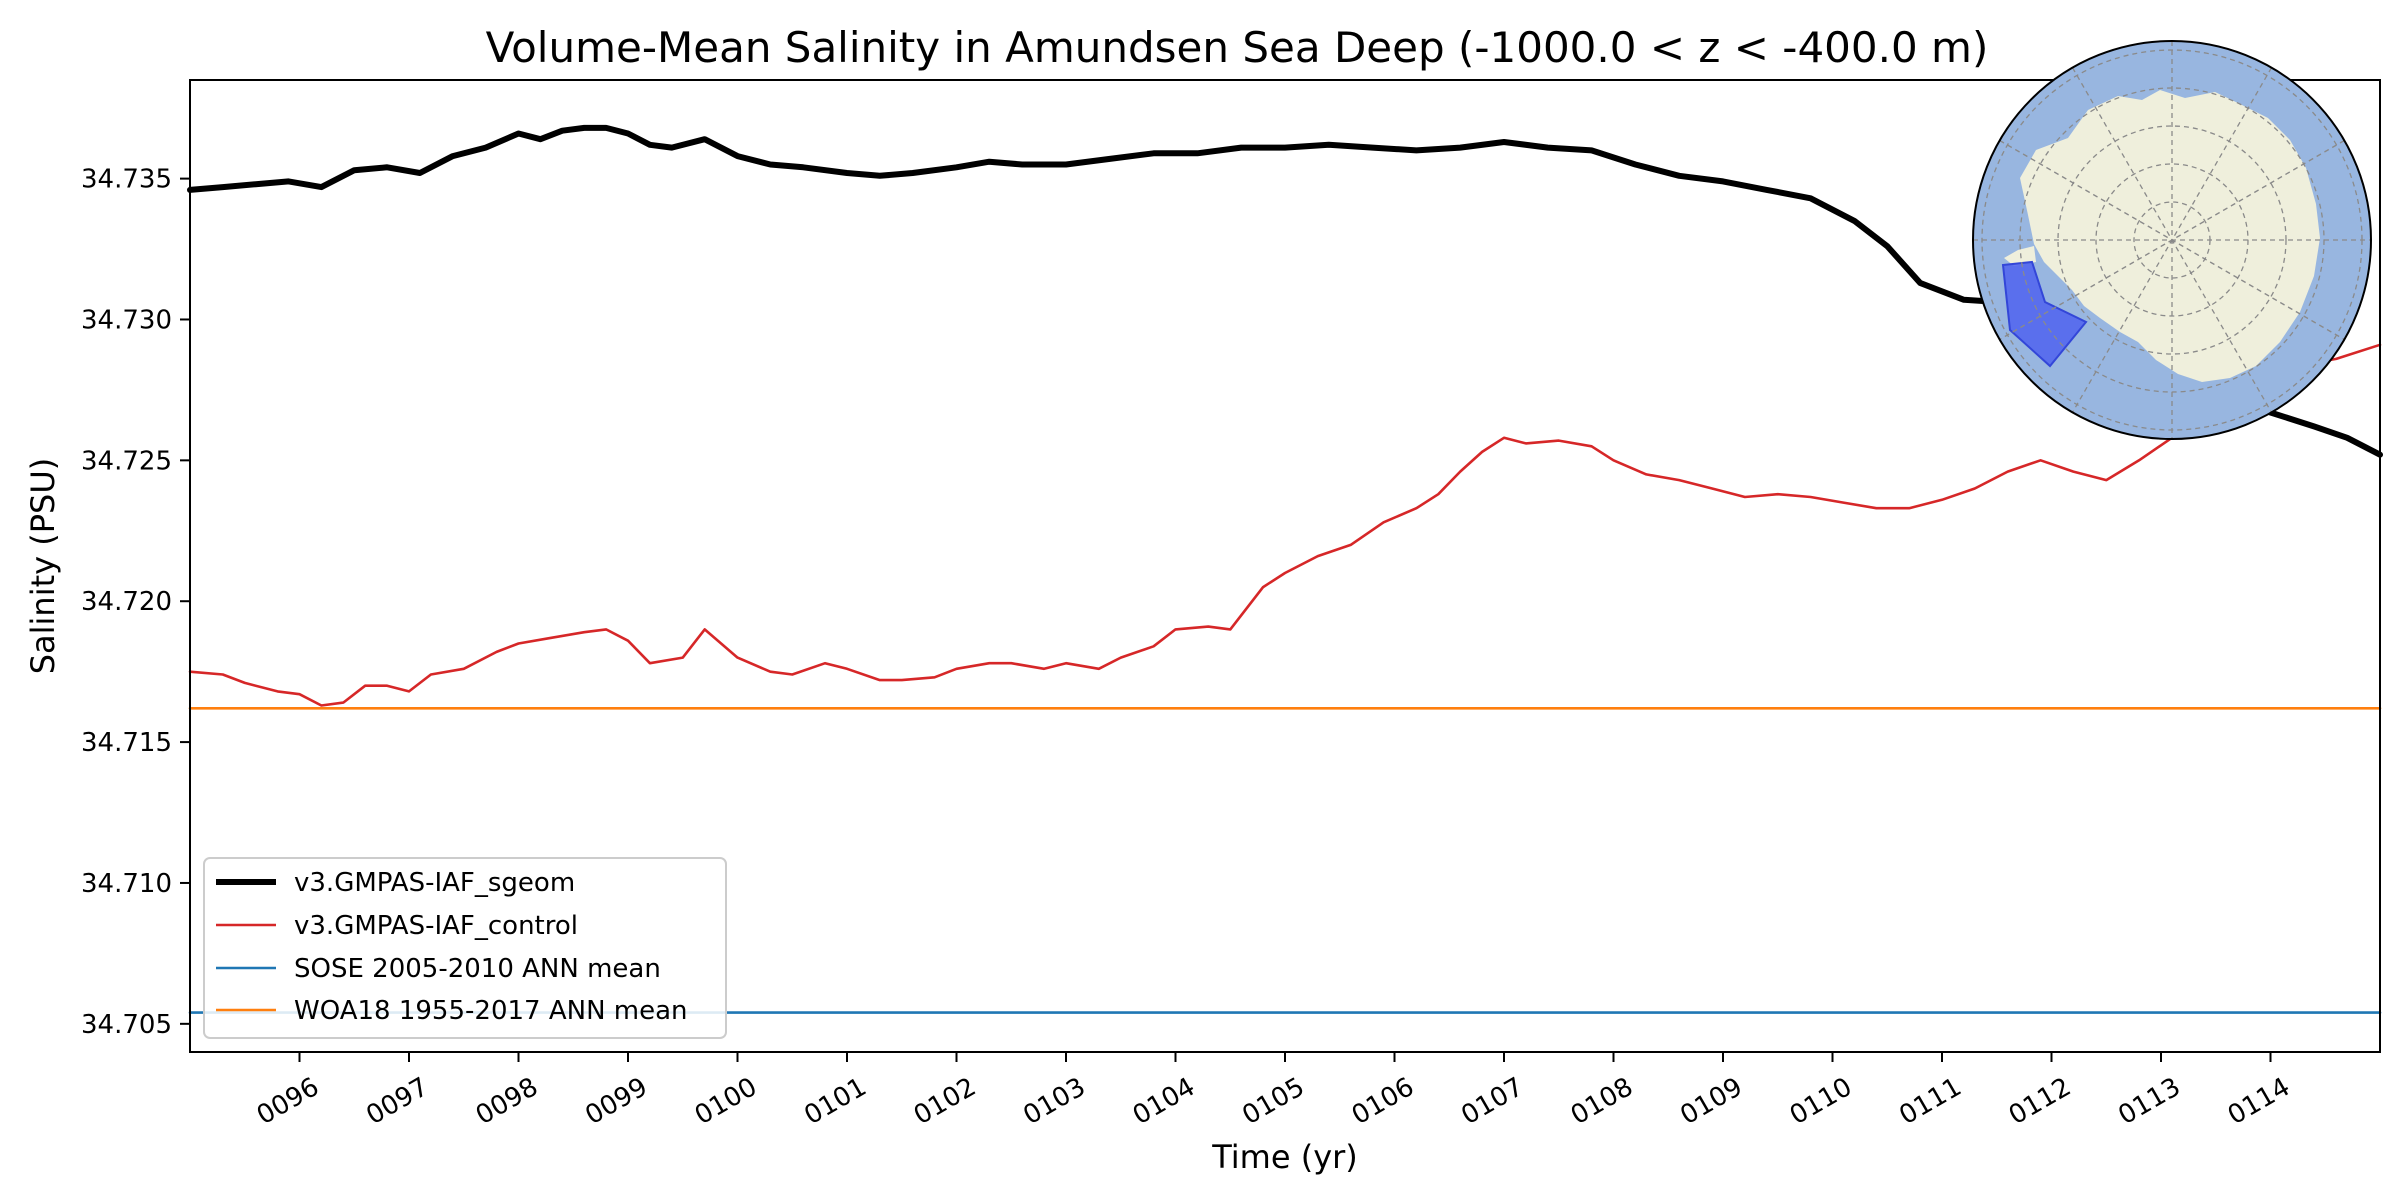 This screenshot has width=2400, height=1200. I want to click on x-tick-label: 0114, so click(2259, 1101).